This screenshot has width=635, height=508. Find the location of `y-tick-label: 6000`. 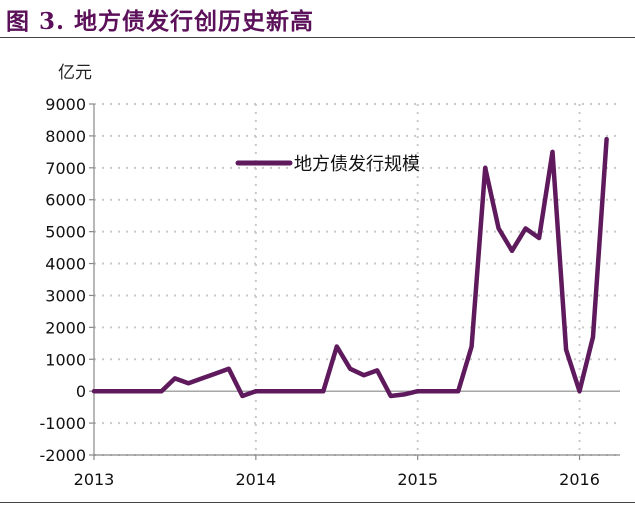

y-tick-label: 6000 is located at coordinates (65, 200).